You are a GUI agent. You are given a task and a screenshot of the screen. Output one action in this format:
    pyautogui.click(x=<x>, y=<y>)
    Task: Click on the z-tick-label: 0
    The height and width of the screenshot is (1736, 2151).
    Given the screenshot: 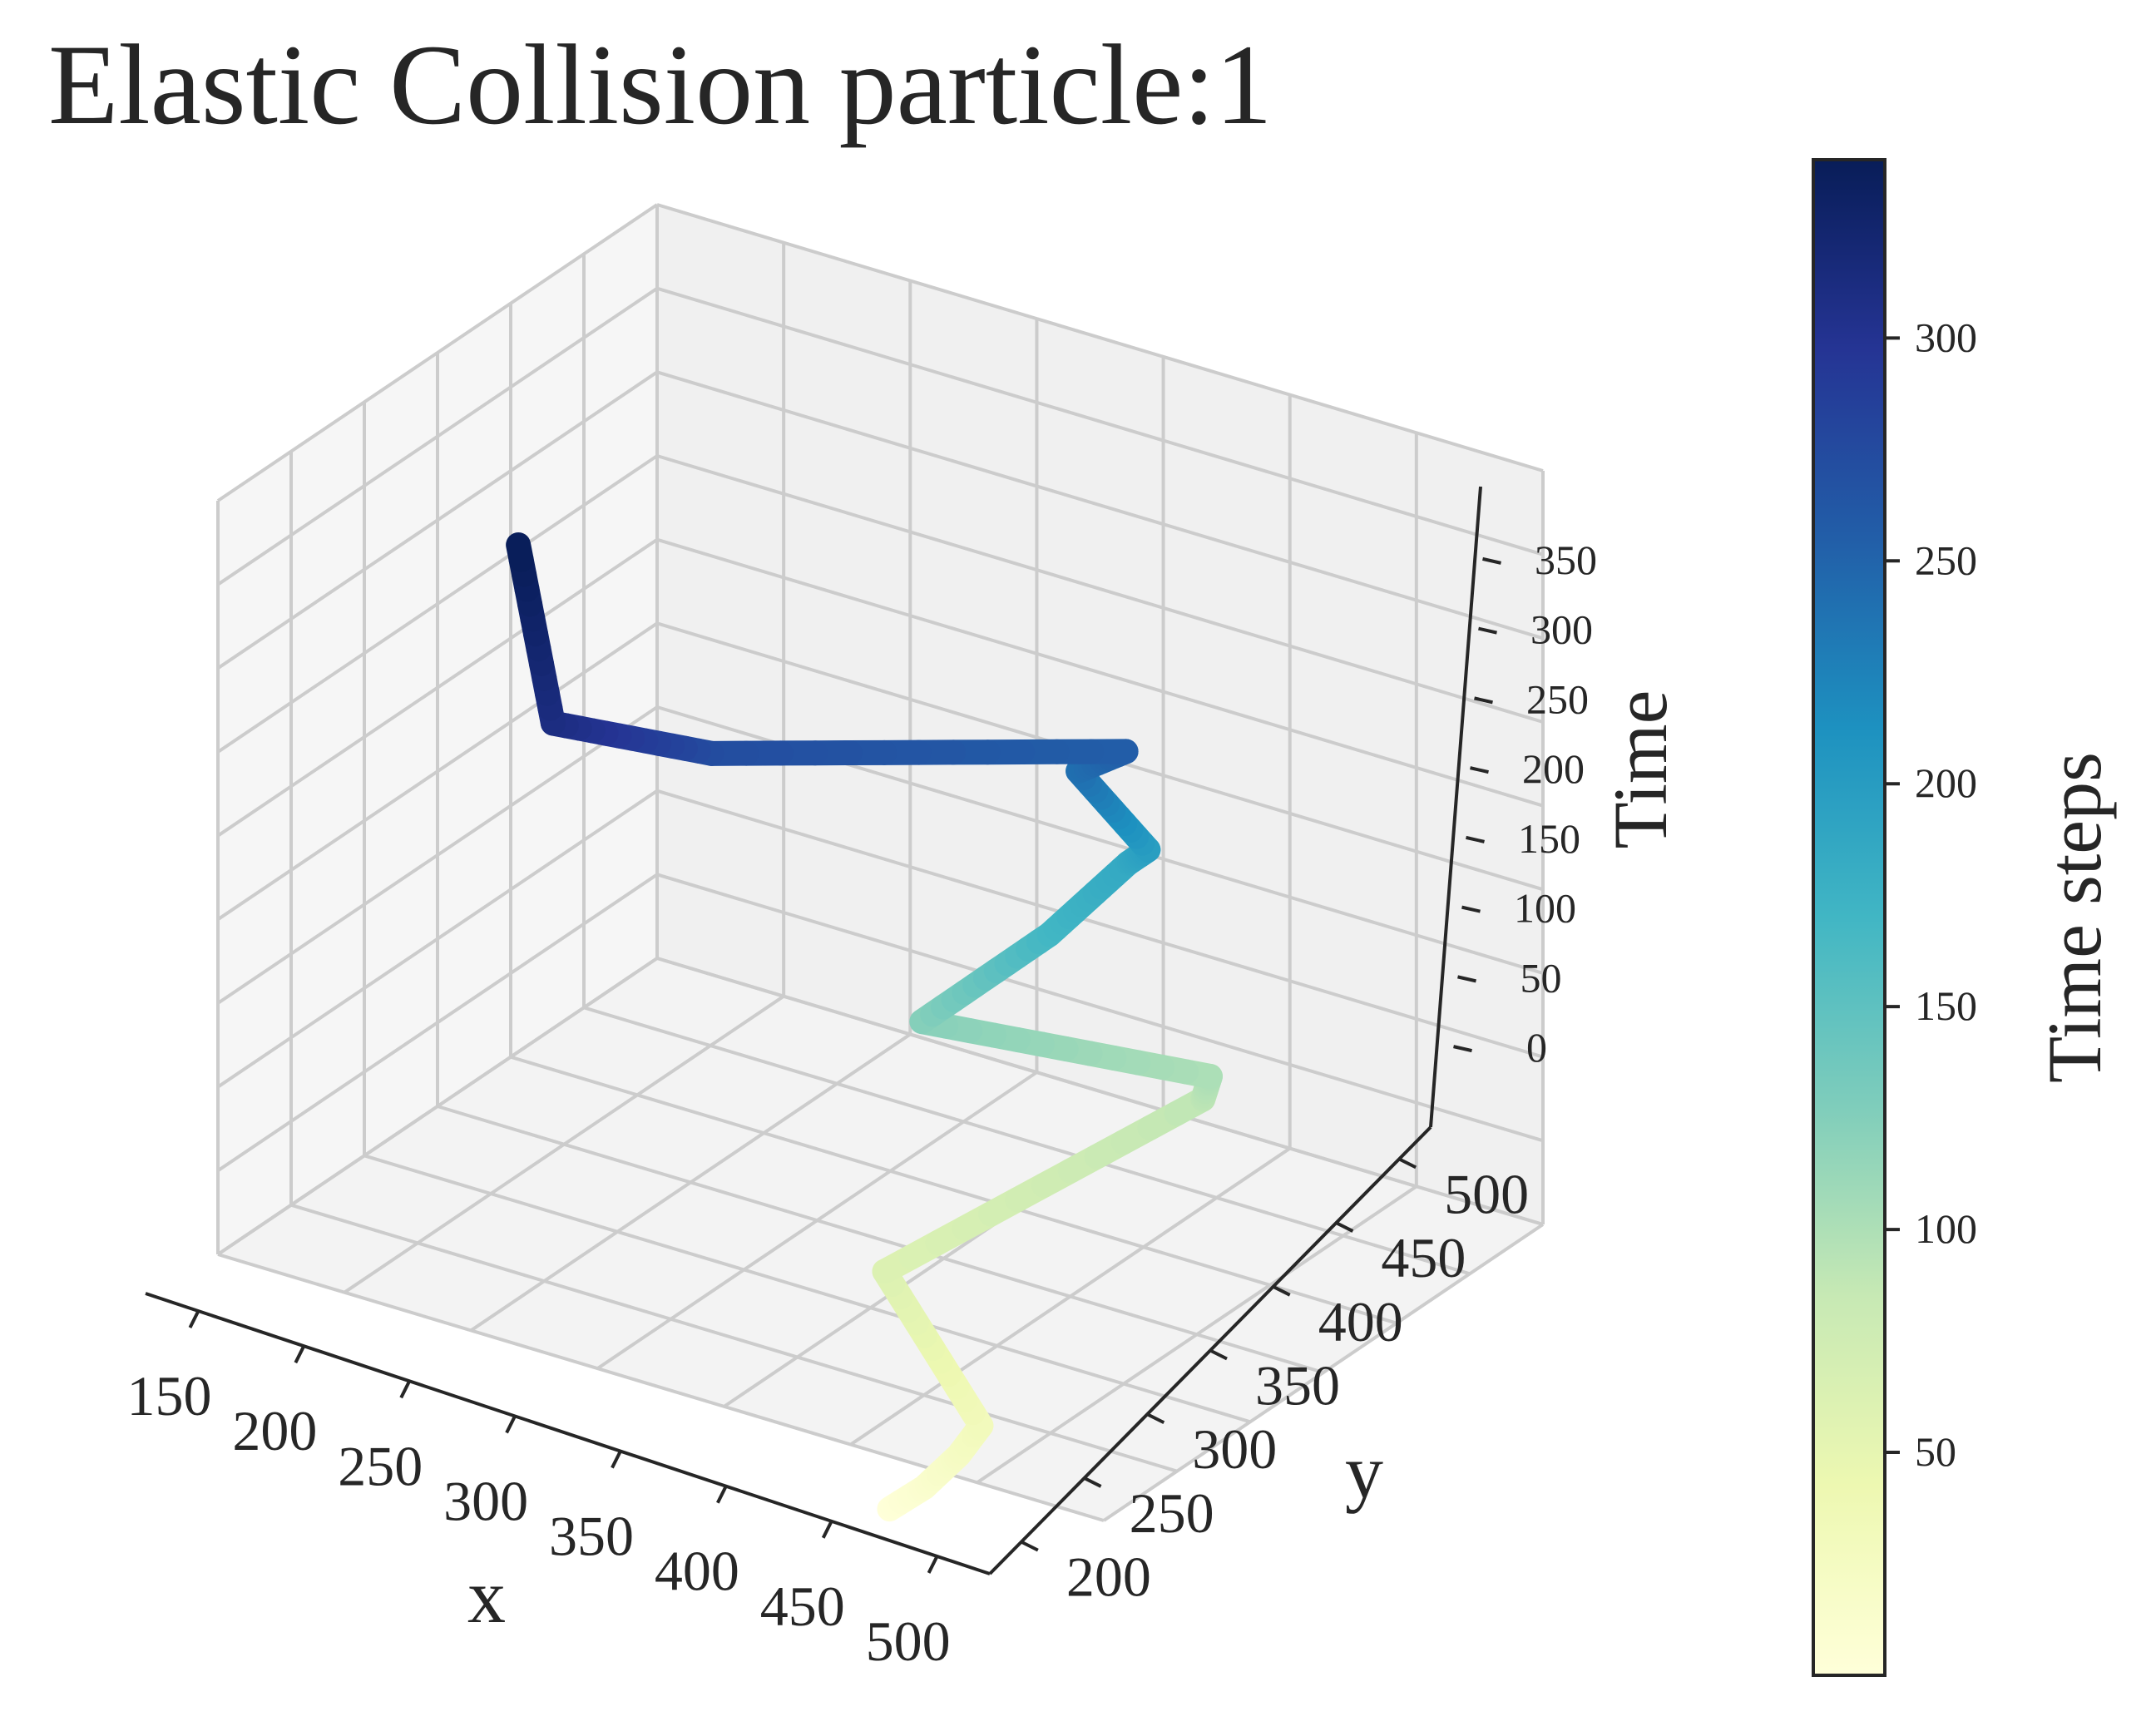 What is the action you would take?
    pyautogui.click(x=1536, y=1047)
    